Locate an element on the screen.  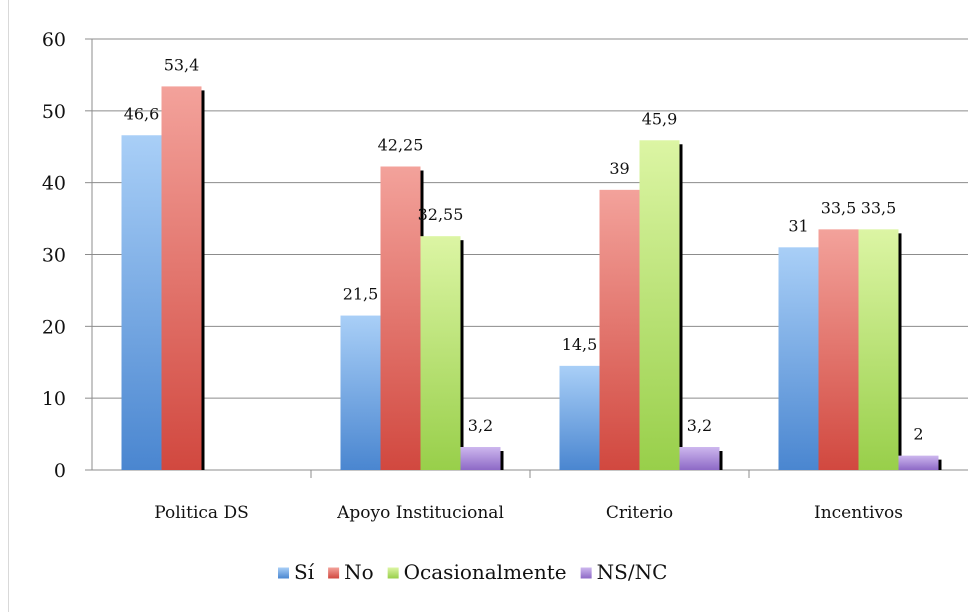
legend-label: Sí is located at coordinates (304, 572).